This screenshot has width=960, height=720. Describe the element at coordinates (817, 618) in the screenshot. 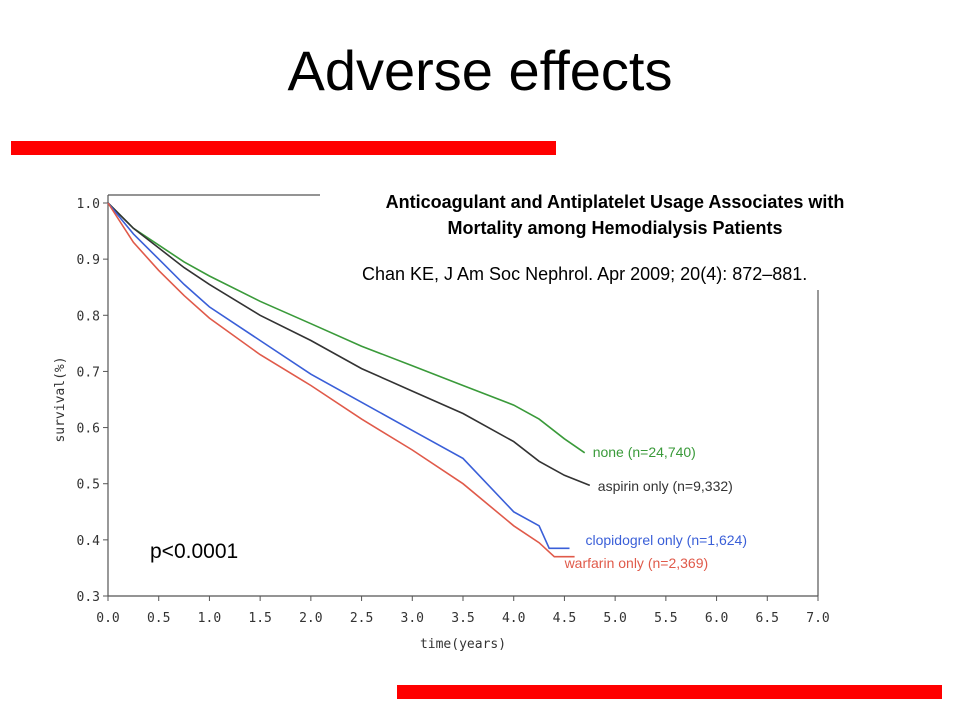

I see `x-tick-label: 7.0` at that location.